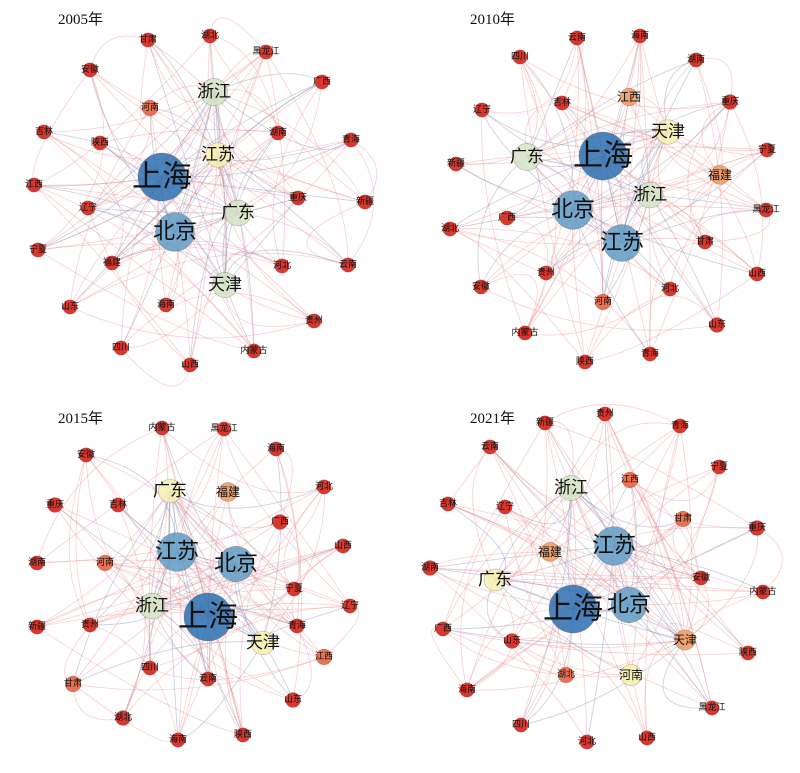 The width and height of the screenshot is (800, 773). Describe the element at coordinates (430, 567) in the screenshot. I see `node-label: 湖南` at that location.